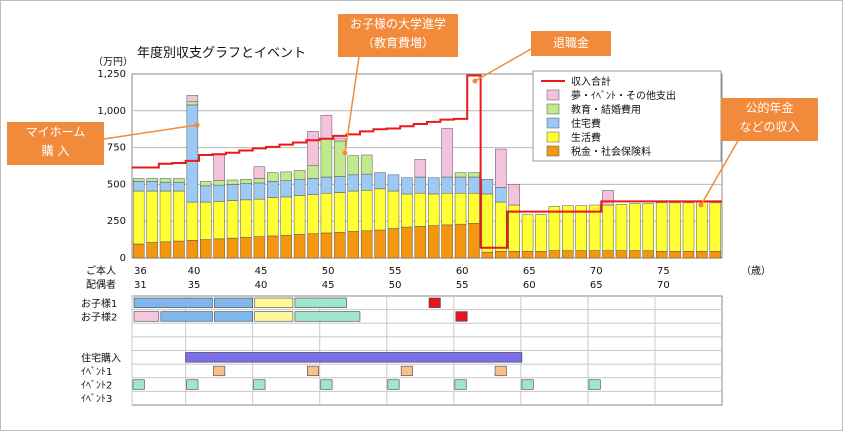 This screenshot has height=432, width=843. I want to click on pointer-pension, so click(720, 172).